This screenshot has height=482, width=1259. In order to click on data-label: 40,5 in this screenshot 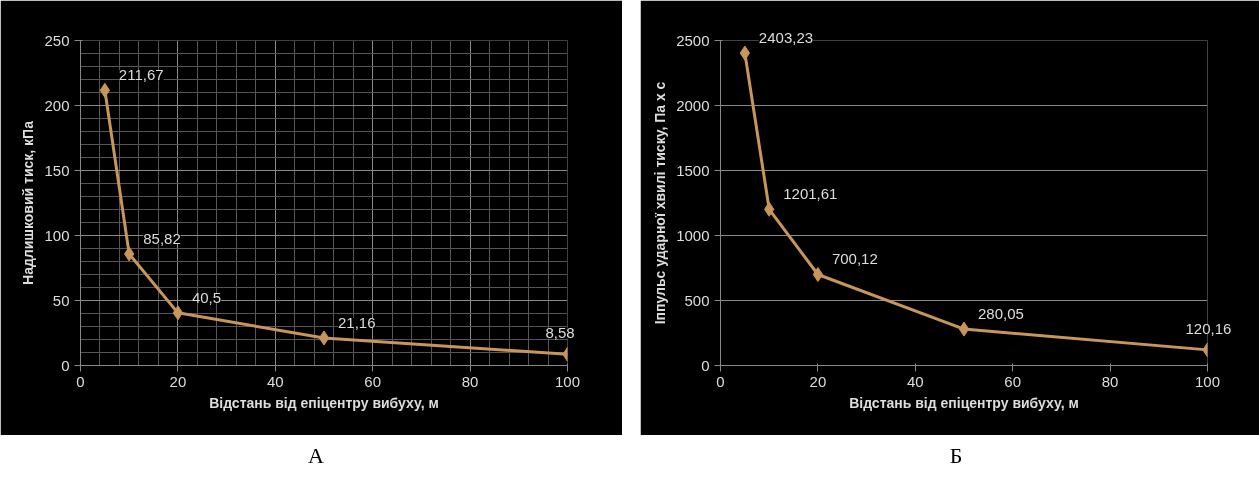, I will do `click(206, 297)`.